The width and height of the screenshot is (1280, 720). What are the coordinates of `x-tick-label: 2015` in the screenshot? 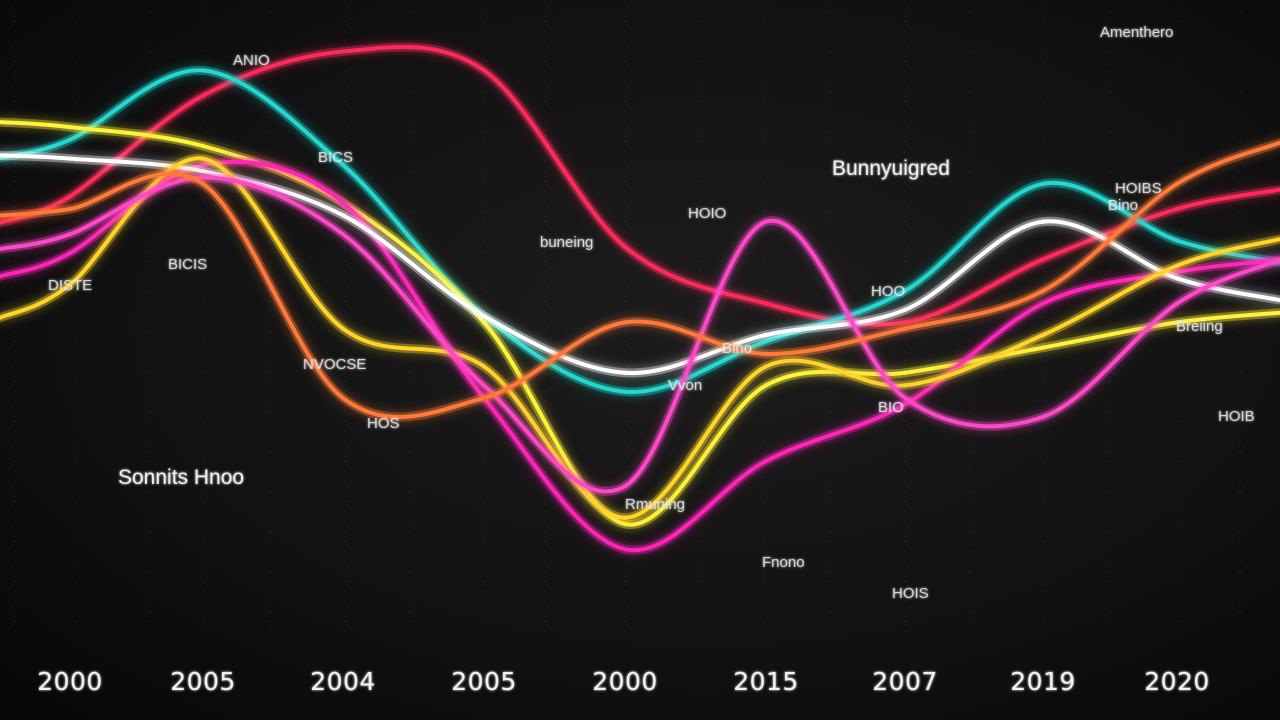 It's located at (766, 681).